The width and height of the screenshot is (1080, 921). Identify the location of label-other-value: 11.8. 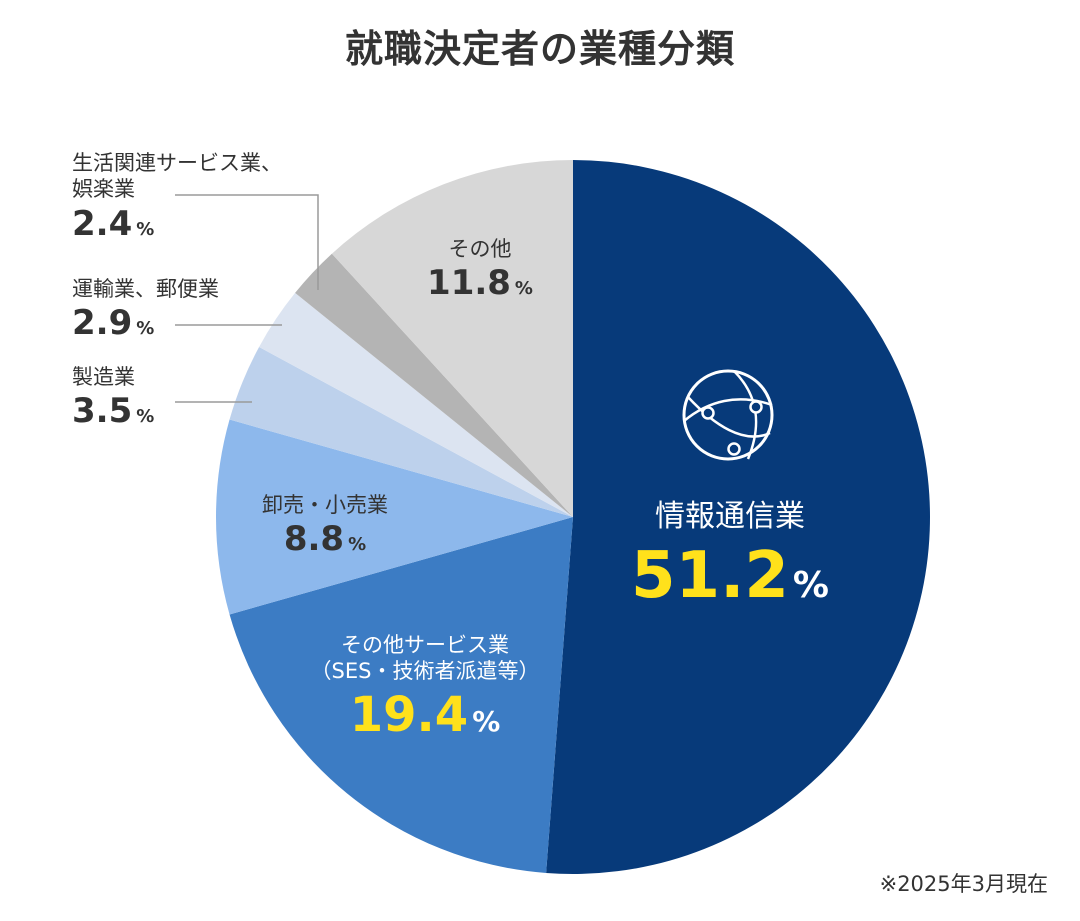
(469, 283).